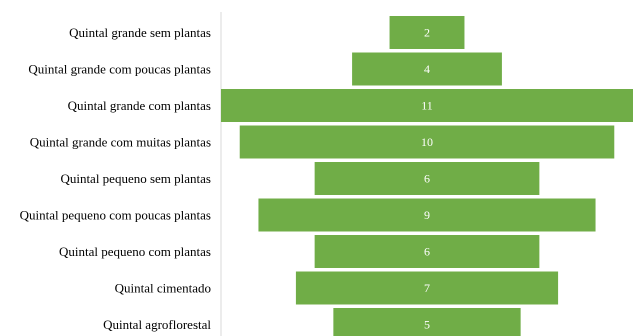 Image resolution: width=633 pixels, height=336 pixels. I want to click on data-label-3: 11, so click(427, 106).